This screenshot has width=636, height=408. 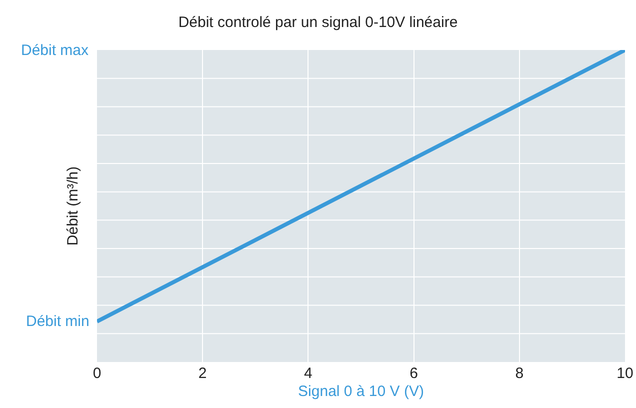 I want to click on x-tick-label: 8, so click(x=519, y=373).